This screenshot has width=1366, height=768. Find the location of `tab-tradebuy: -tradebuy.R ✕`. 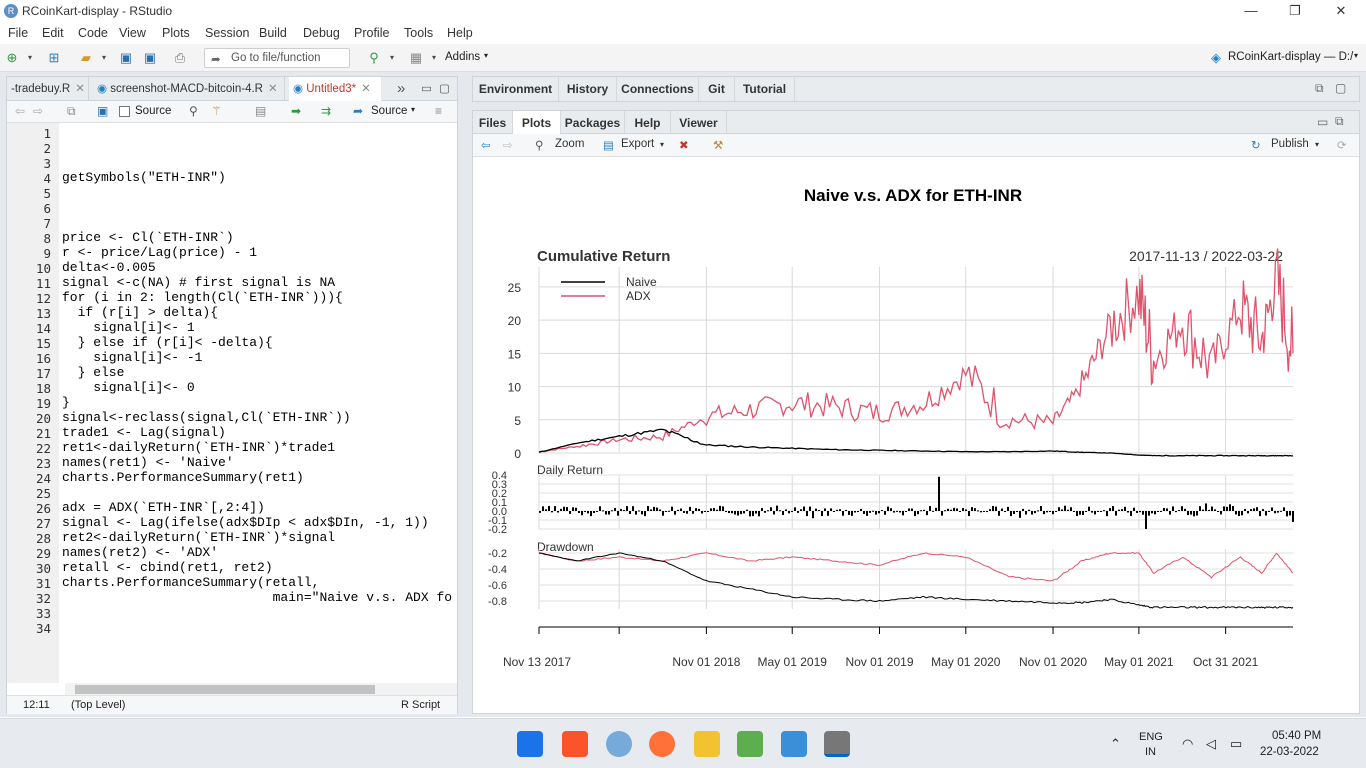

tab-tradebuy: -tradebuy.R ✕ is located at coordinates (48, 89).